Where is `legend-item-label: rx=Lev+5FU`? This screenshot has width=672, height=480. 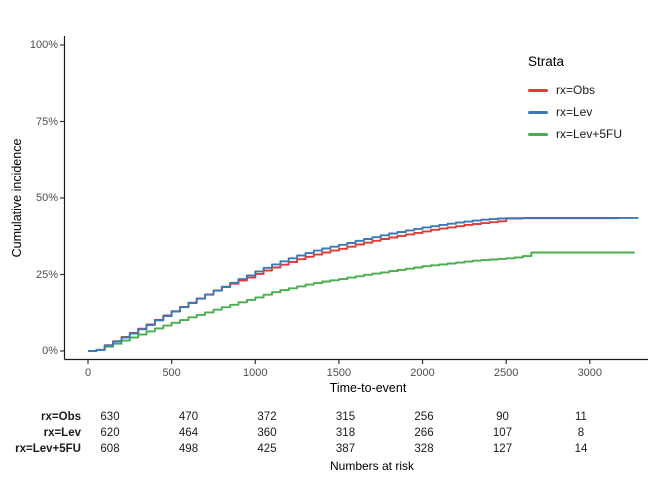 legend-item-label: rx=Lev+5FU is located at coordinates (589, 134).